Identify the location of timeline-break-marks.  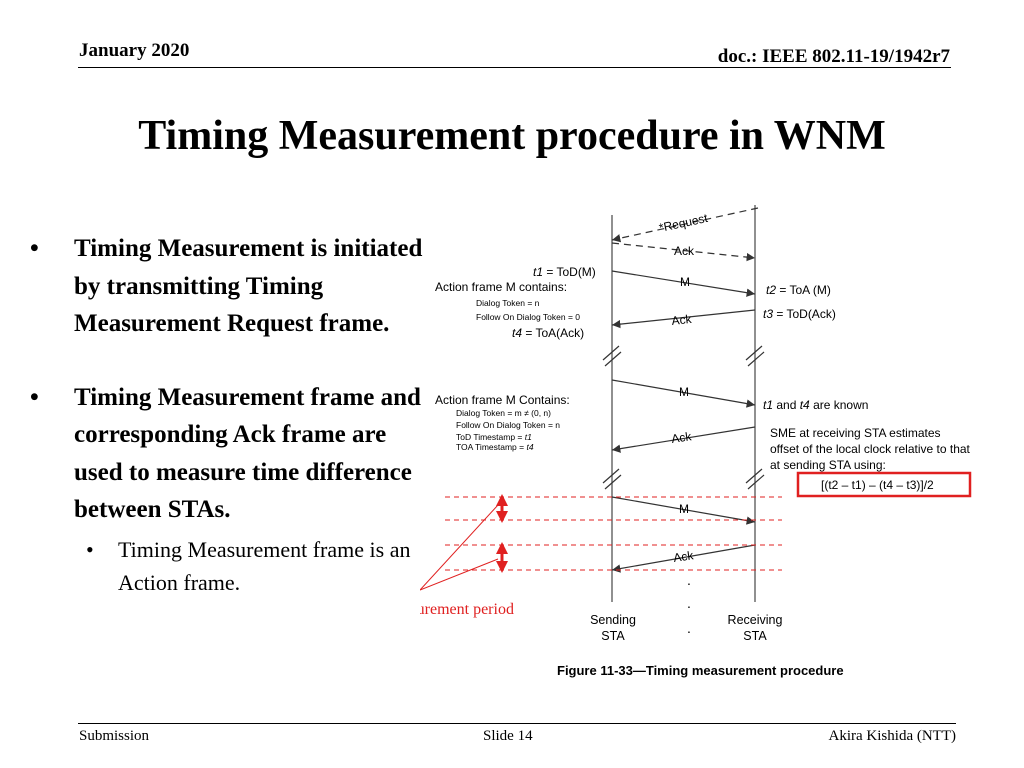
(683, 417).